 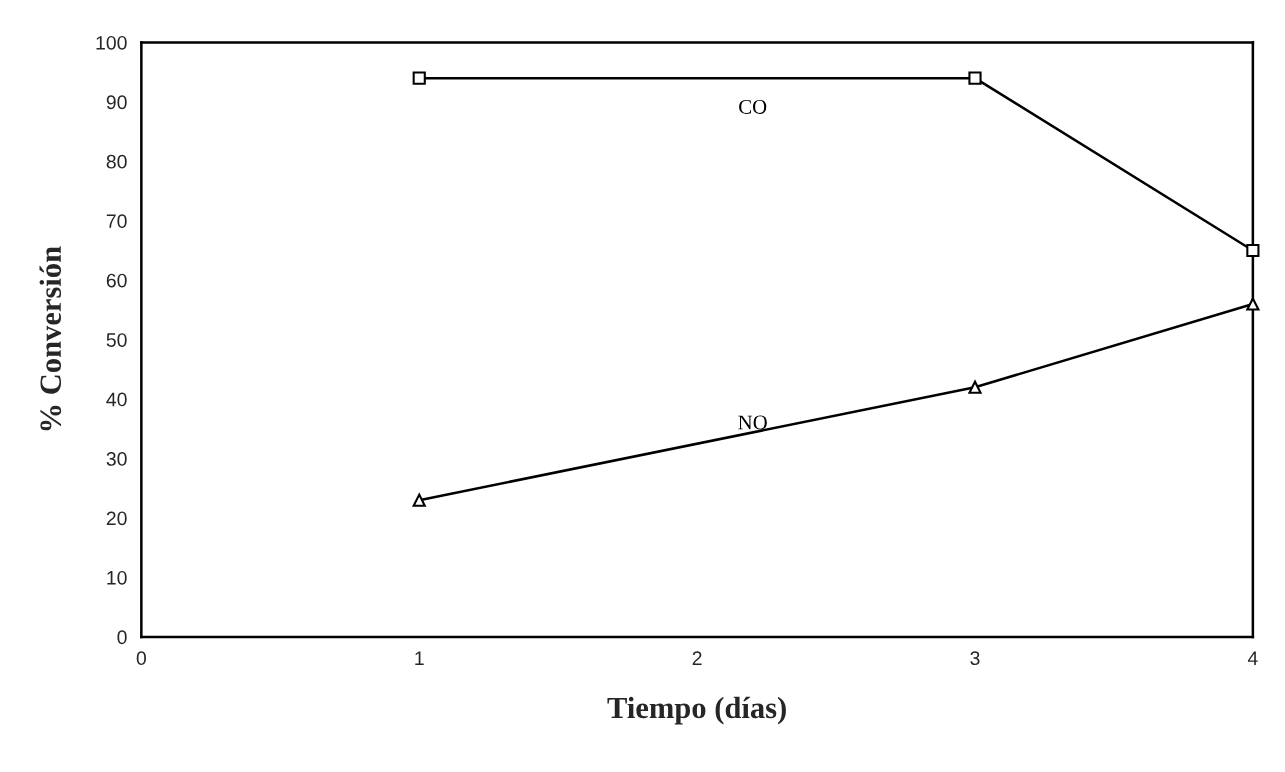 What do you see at coordinates (697, 658) in the screenshot?
I see `x-tick-label: 2` at bounding box center [697, 658].